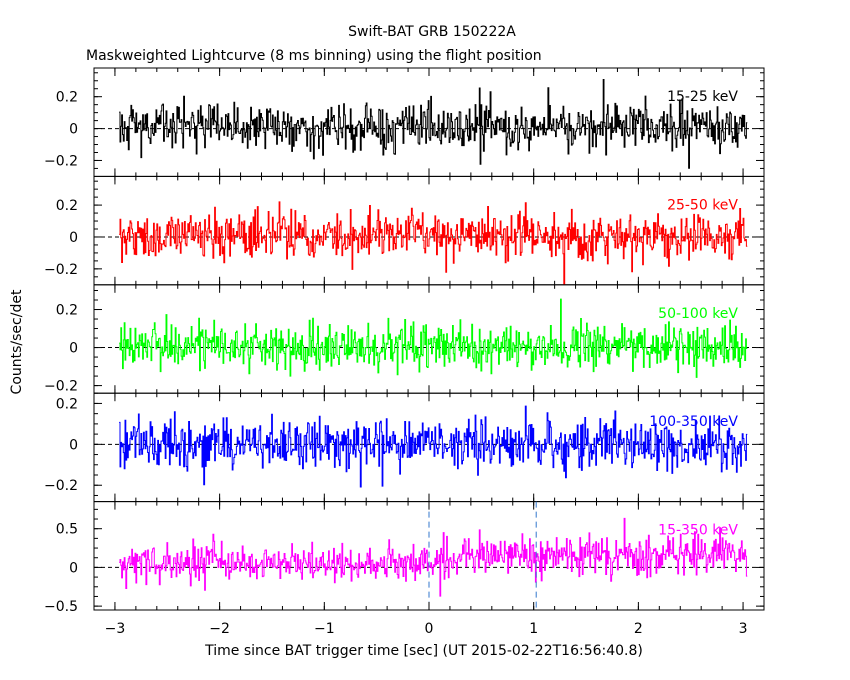  What do you see at coordinates (638, 629) in the screenshot?
I see `x-tick-label: 2` at bounding box center [638, 629].